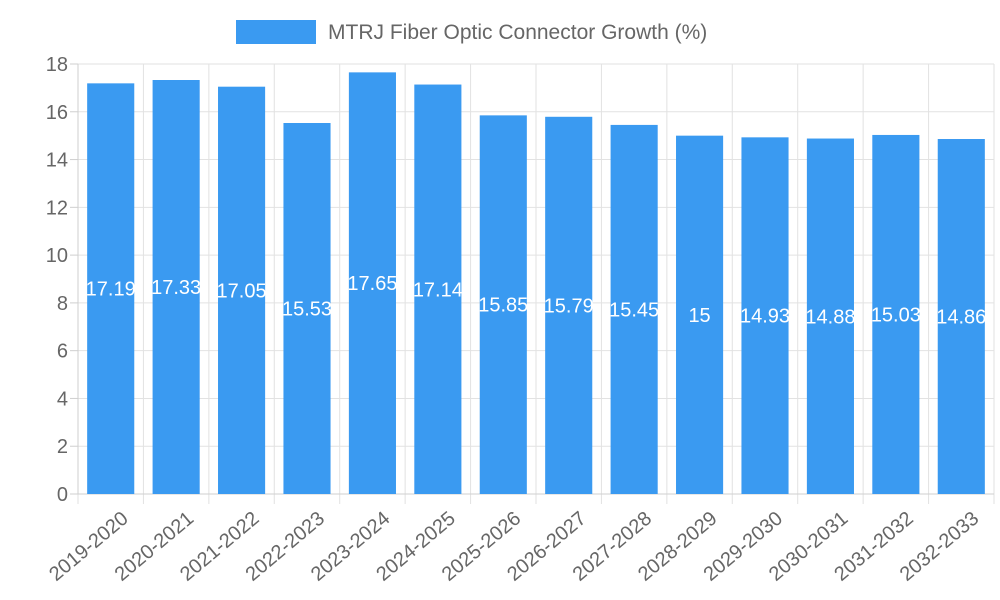  What do you see at coordinates (62, 304) in the screenshot?
I see `y-tick-label: 8` at bounding box center [62, 304].